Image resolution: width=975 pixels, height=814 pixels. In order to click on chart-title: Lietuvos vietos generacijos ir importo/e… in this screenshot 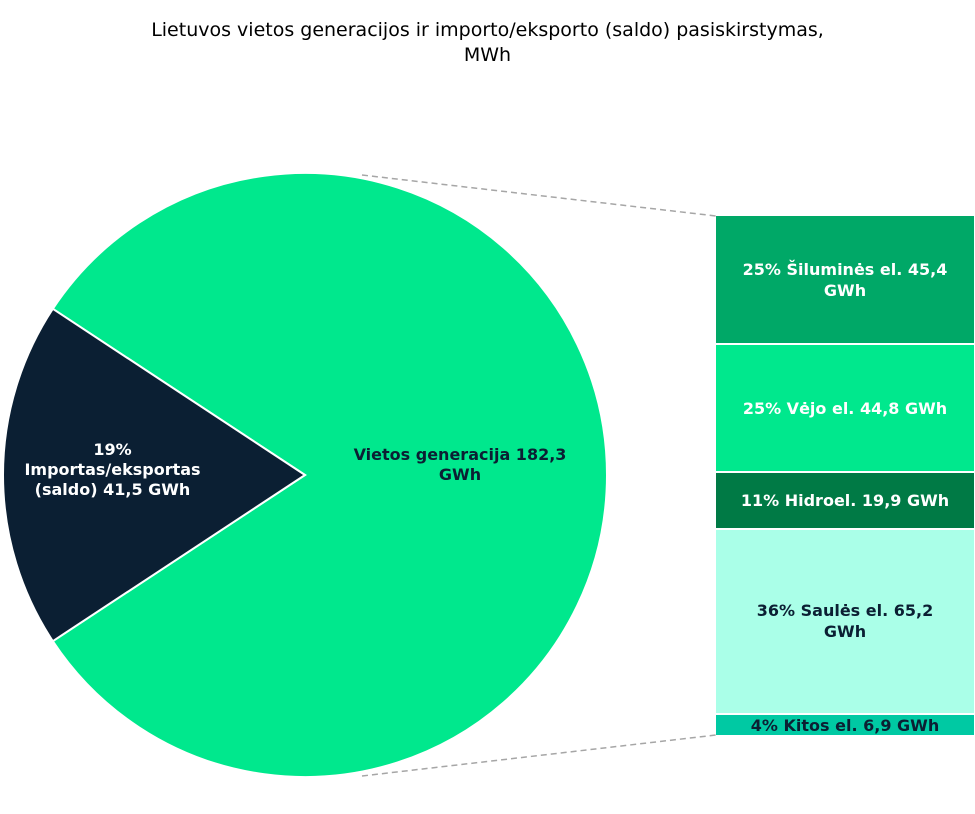, I will do `click(487, 43)`.